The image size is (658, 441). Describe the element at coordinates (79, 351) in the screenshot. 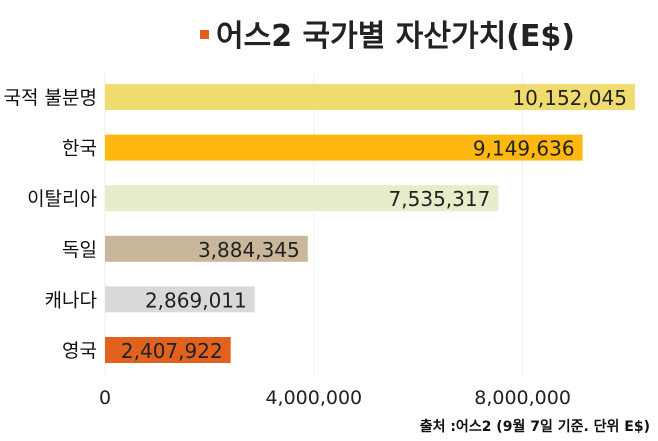

I see `category-label: 영국` at that location.